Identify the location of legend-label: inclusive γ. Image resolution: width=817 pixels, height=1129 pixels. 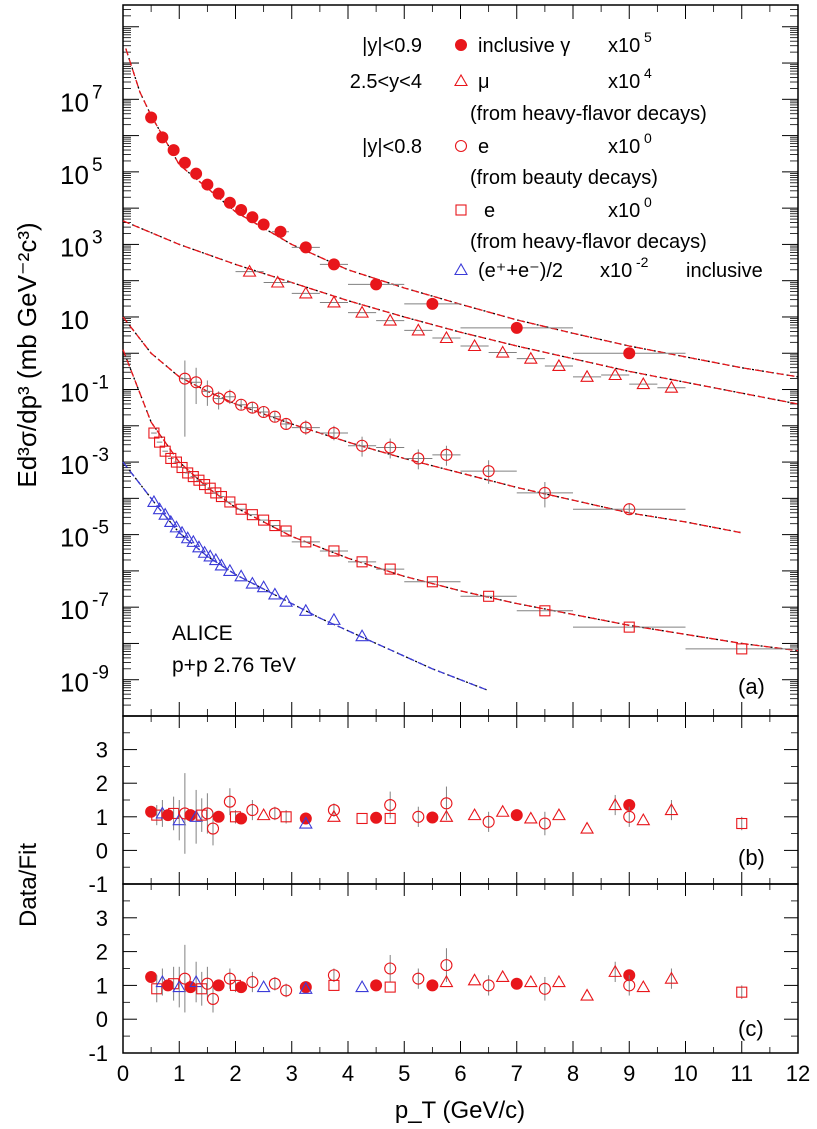
(524, 46).